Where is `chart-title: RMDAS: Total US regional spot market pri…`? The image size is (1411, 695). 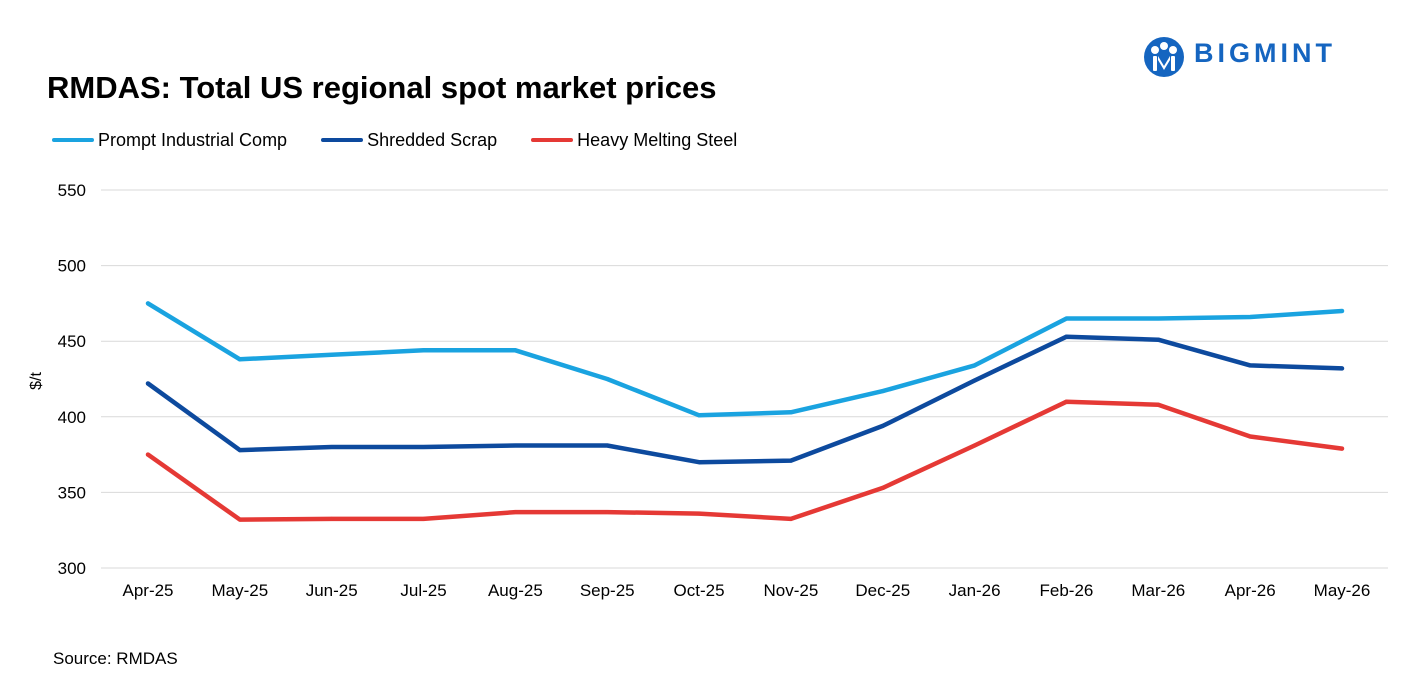
chart-title: RMDAS: Total US regional spot market pri… is located at coordinates (382, 87).